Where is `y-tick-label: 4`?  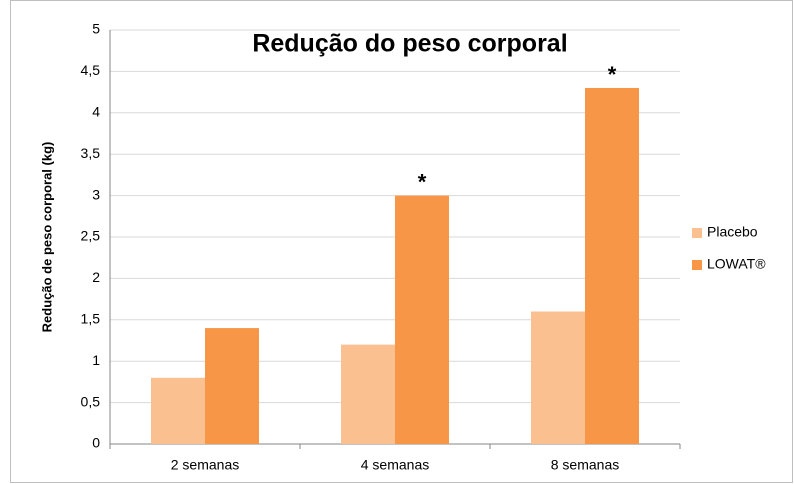 y-tick-label: 4 is located at coordinates (96, 112).